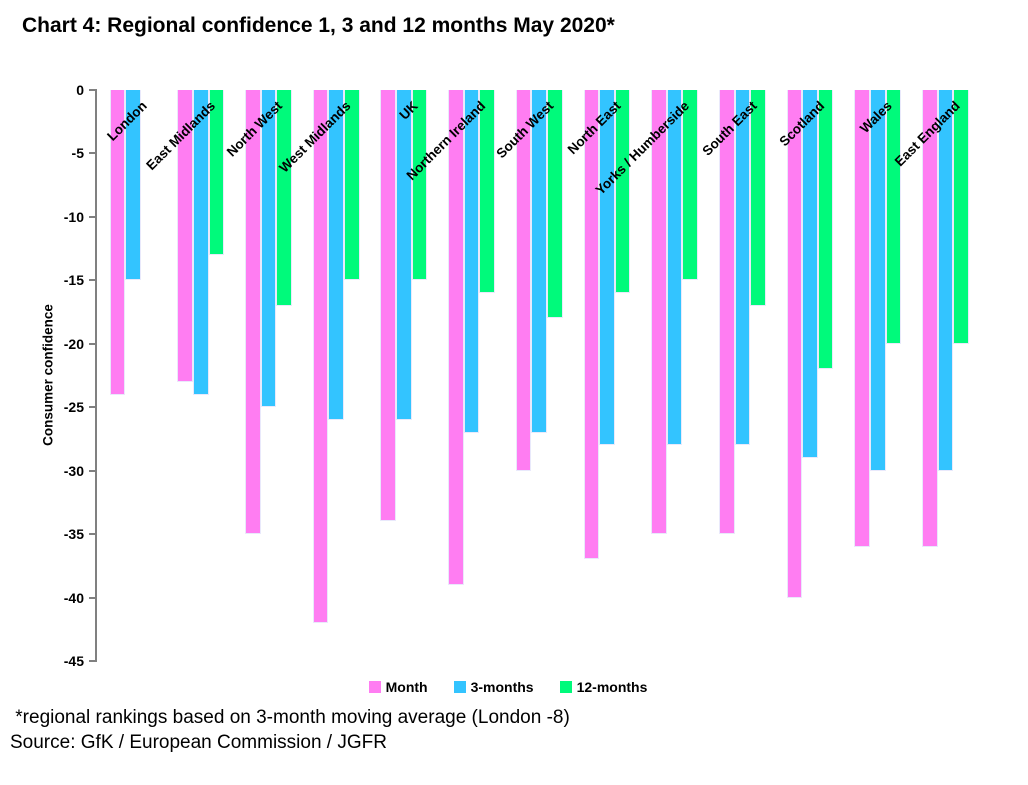  What do you see at coordinates (794, 344) in the screenshot?
I see `bar-month-scotland` at bounding box center [794, 344].